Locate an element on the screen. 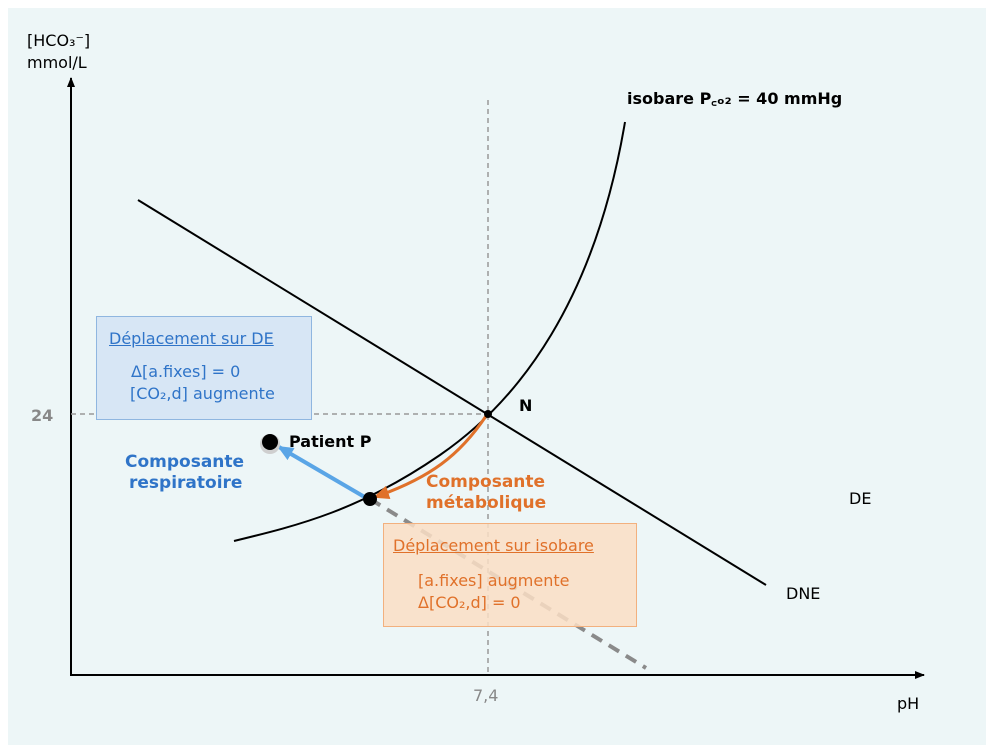 The image size is (994, 753). patient-p-label: Patient P is located at coordinates (330, 441).